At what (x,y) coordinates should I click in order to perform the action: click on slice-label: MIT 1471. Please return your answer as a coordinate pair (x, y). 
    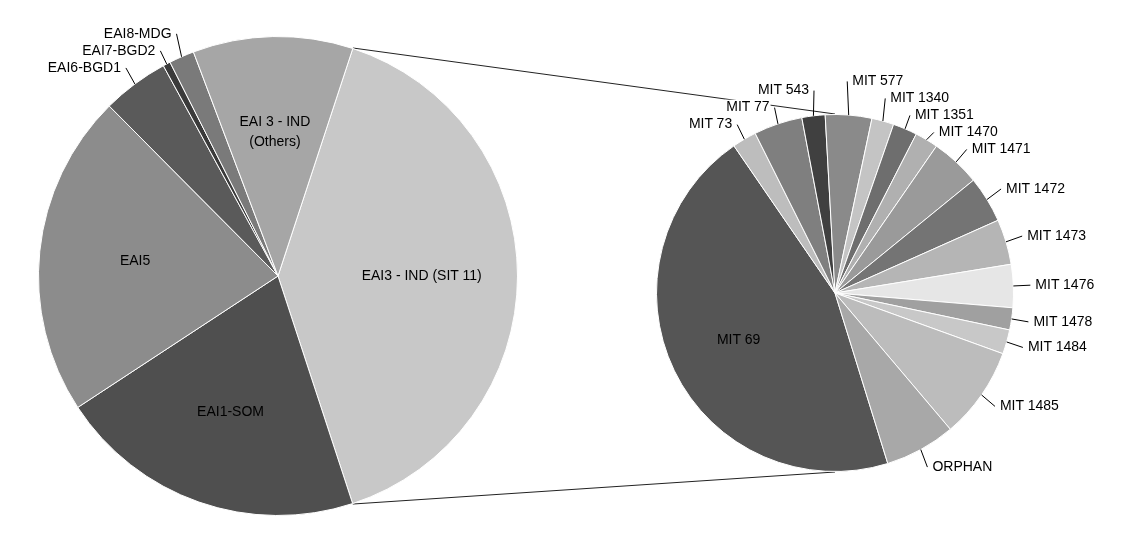
    Looking at the image, I should click on (1001, 148).